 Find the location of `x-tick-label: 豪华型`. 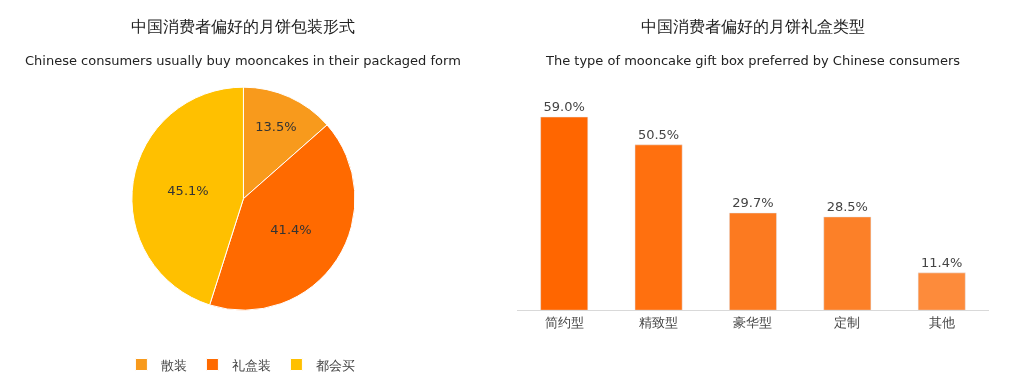

x-tick-label: 豪华型 is located at coordinates (753, 322).